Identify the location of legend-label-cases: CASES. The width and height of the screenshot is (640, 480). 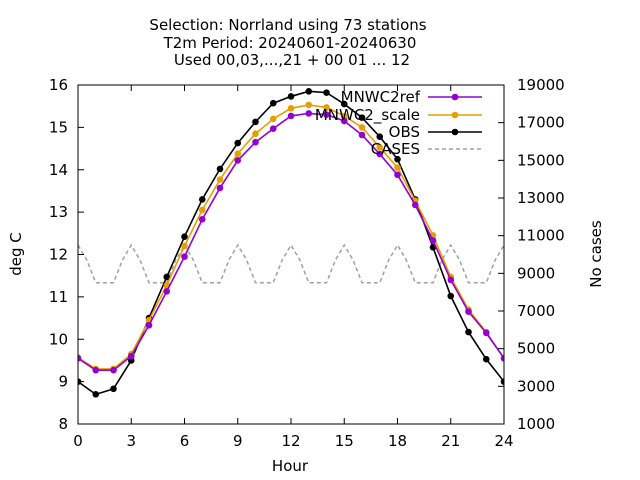
(395, 149).